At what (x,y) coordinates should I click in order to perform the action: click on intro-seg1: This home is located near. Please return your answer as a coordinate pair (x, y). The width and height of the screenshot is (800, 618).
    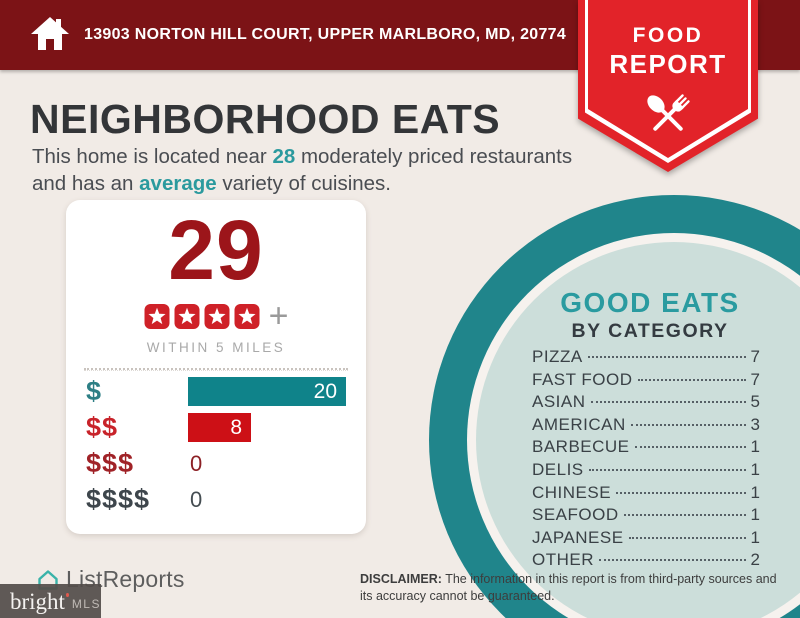
    Looking at the image, I should click on (152, 156).